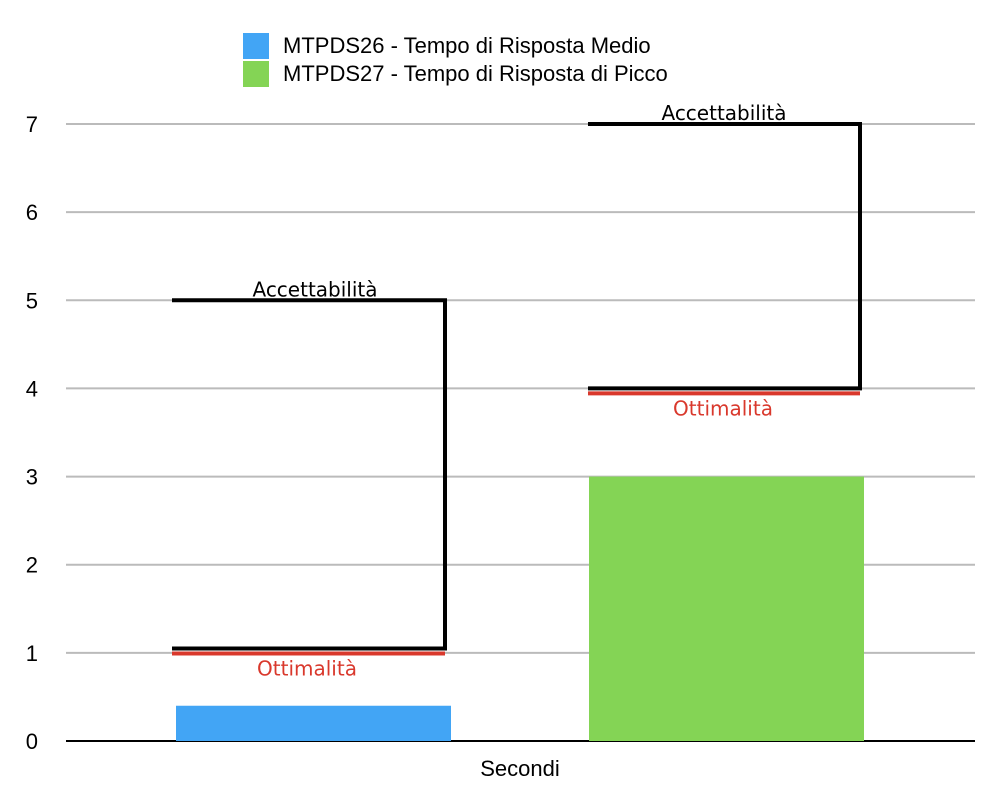  What do you see at coordinates (32, 741) in the screenshot?
I see `y-tick-label: 0` at bounding box center [32, 741].